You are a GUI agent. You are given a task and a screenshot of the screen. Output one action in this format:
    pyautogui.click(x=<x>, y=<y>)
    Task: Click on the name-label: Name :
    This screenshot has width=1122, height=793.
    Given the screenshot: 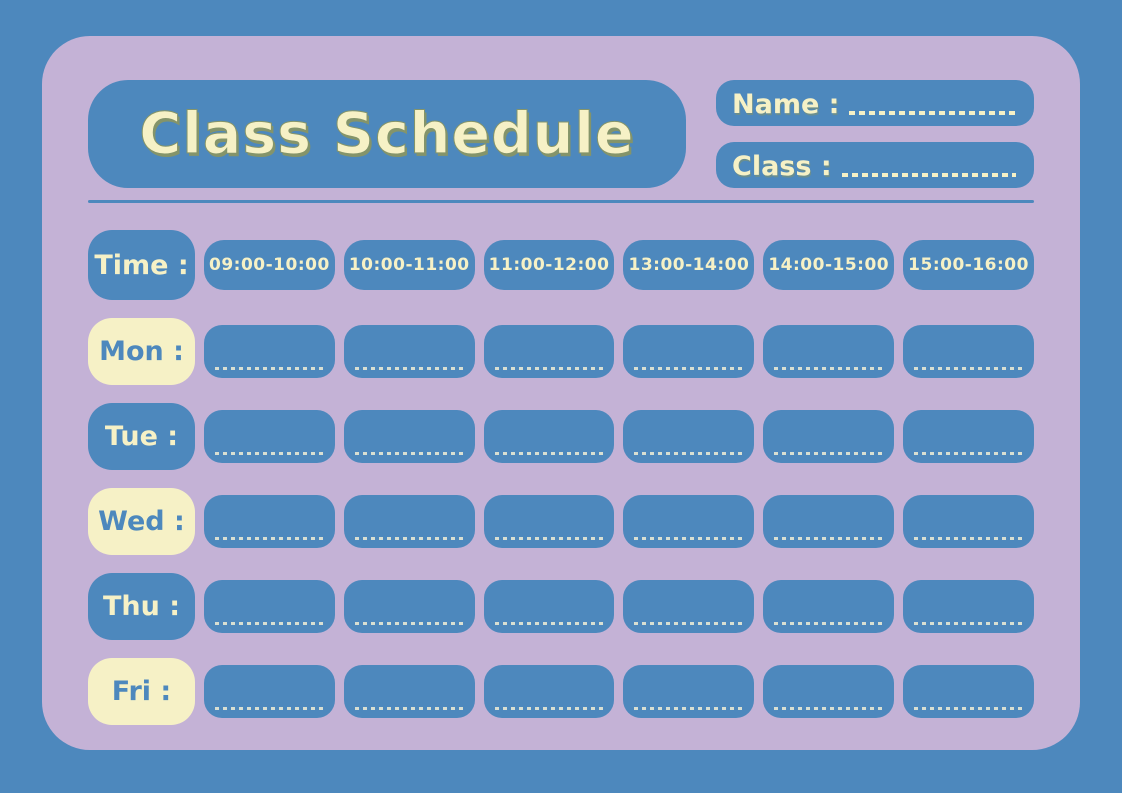 What is the action you would take?
    pyautogui.click(x=786, y=105)
    